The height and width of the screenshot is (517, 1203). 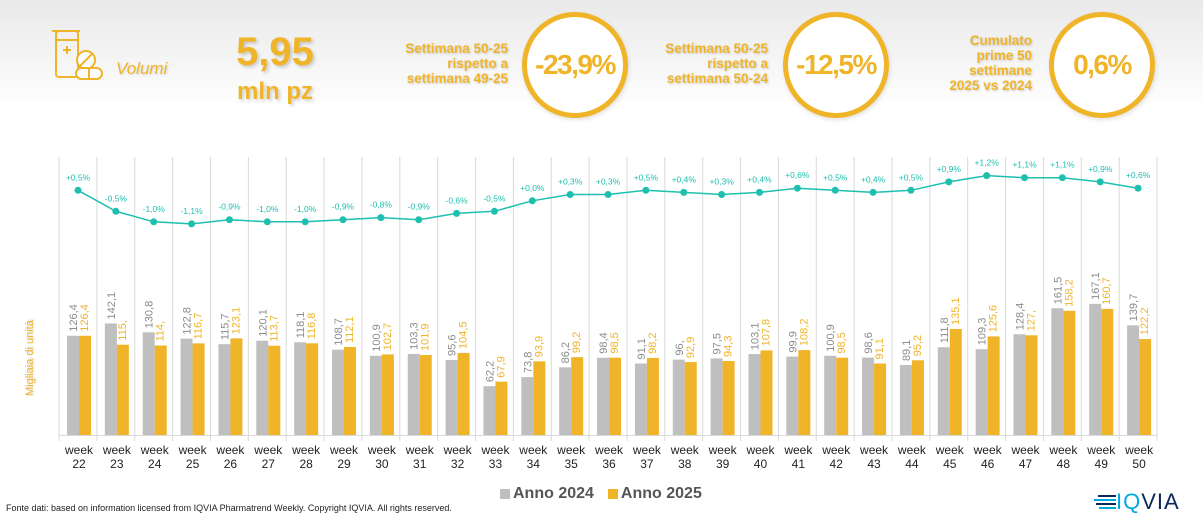 What do you see at coordinates (835, 177) in the screenshot?
I see `line-point-label: +0,5%` at bounding box center [835, 177].